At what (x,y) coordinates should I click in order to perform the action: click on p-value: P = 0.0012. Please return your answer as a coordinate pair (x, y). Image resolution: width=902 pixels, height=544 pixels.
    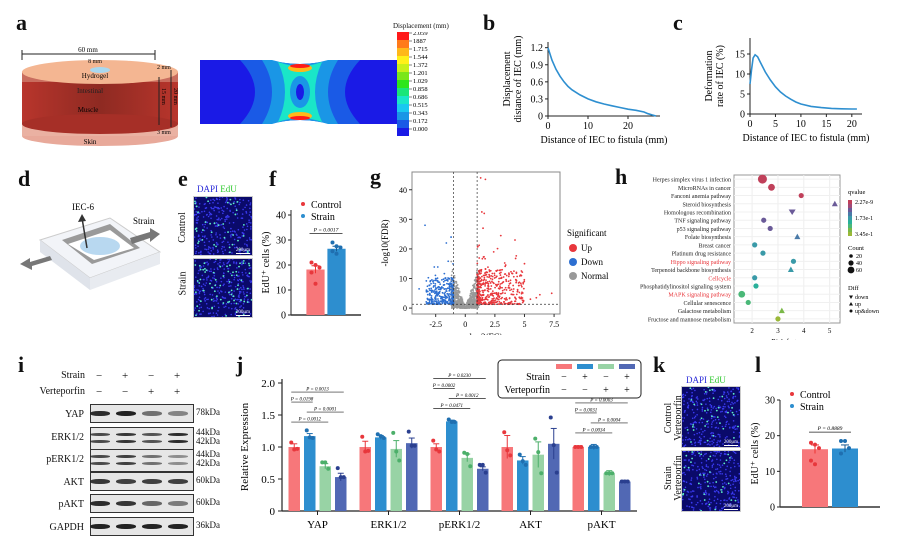
    Looking at the image, I should click on (467, 396).